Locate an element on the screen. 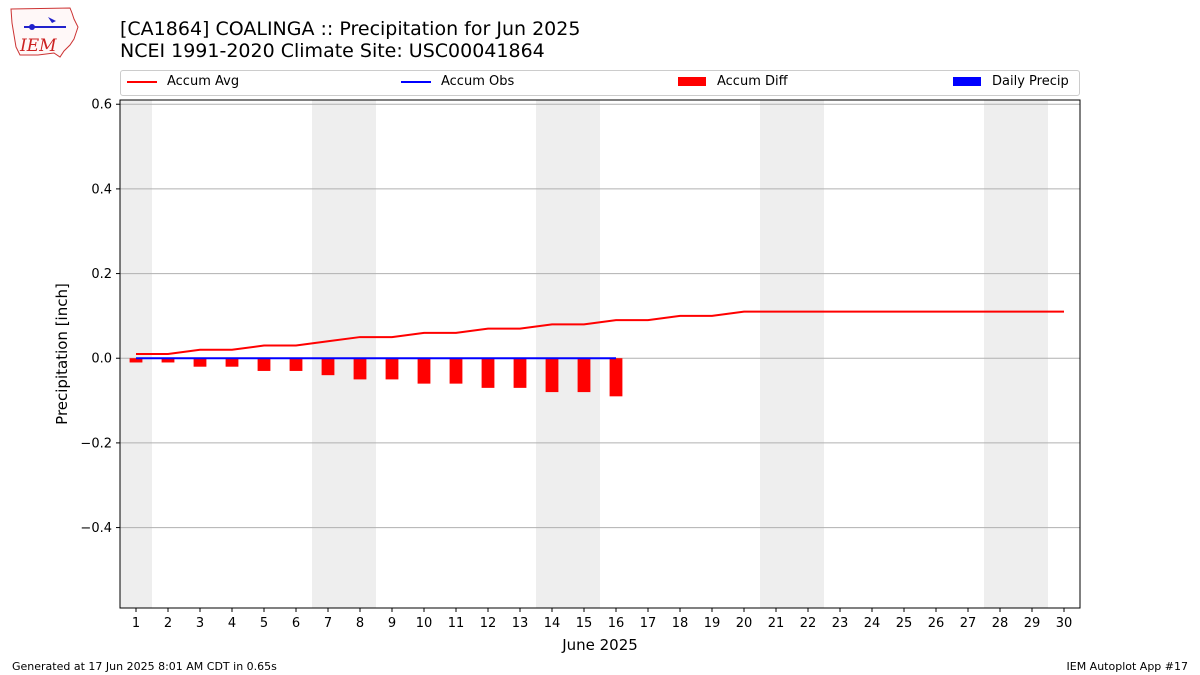 This screenshot has width=1200, height=675. x-tick-label: 1 is located at coordinates (136, 623).